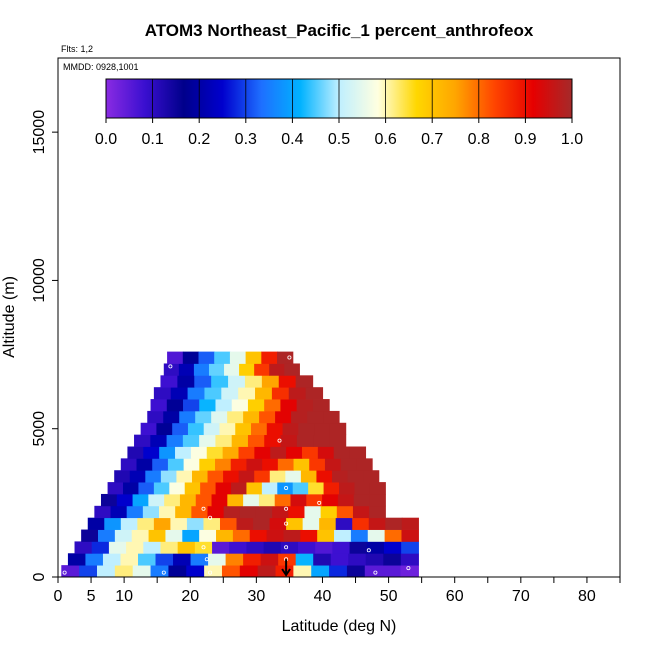 This screenshot has height=650, width=650. What do you see at coordinates (124, 596) in the screenshot?
I see `x-tick-label: 10` at bounding box center [124, 596].